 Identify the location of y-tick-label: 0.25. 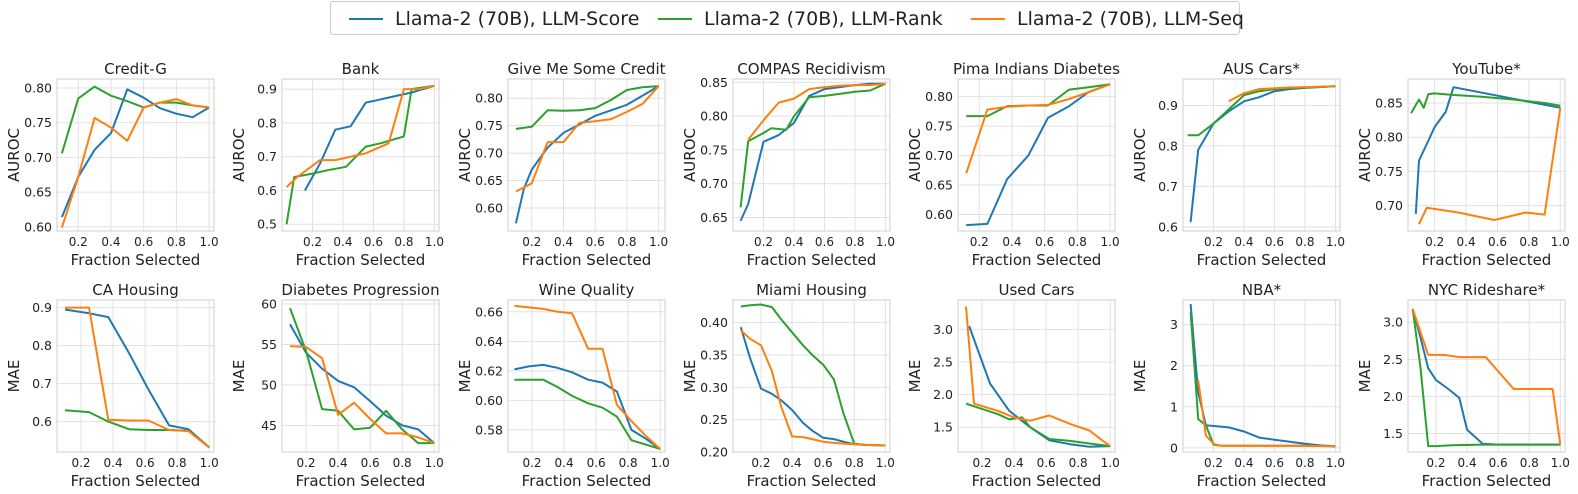
(714, 419).